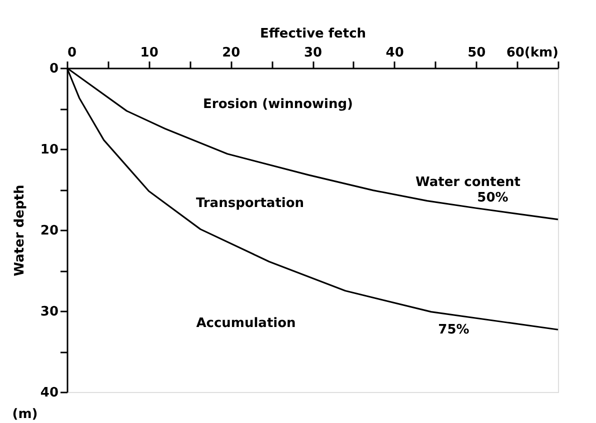 The image size is (596, 423). I want to click on x-tick-label: 30, so click(313, 53).